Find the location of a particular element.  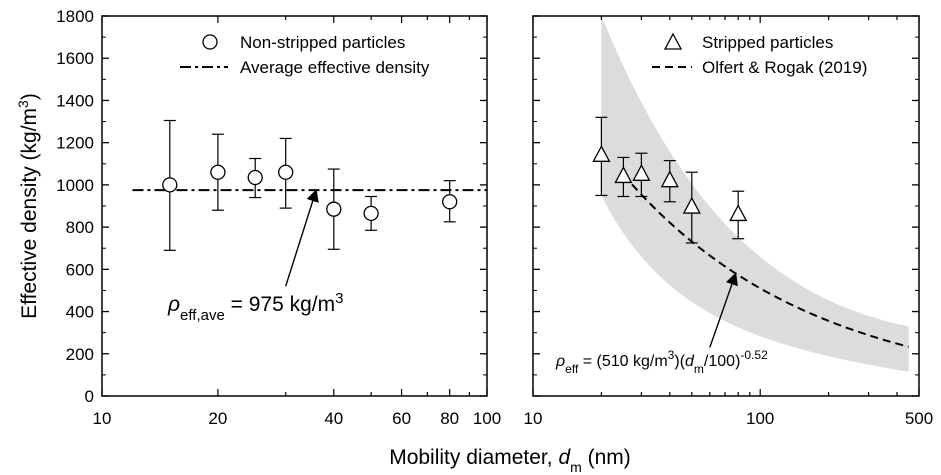

right-anno-exp: -0.52 is located at coordinates (754, 355).